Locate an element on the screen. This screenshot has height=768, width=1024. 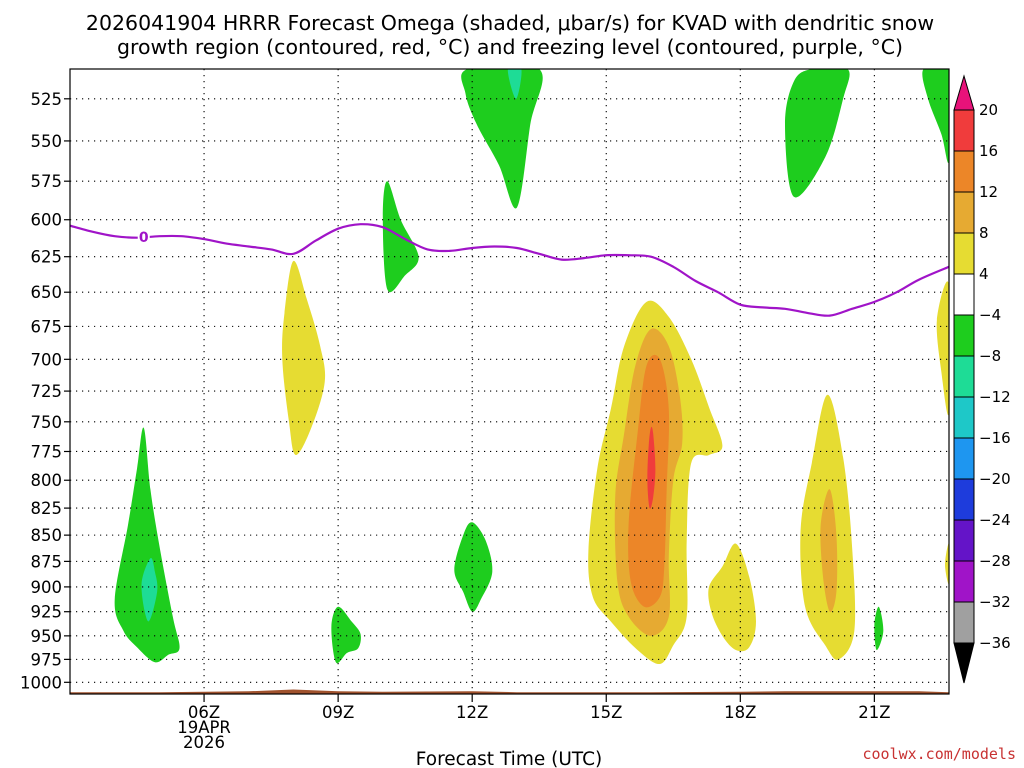
x-tick-label-6-line-0: 06Z is located at coordinates (204, 712).